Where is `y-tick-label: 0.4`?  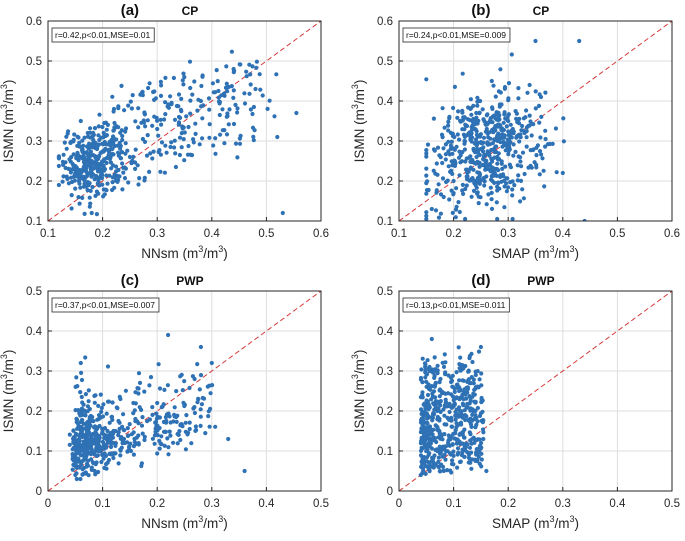
y-tick-label: 0.4 is located at coordinates (385, 332).